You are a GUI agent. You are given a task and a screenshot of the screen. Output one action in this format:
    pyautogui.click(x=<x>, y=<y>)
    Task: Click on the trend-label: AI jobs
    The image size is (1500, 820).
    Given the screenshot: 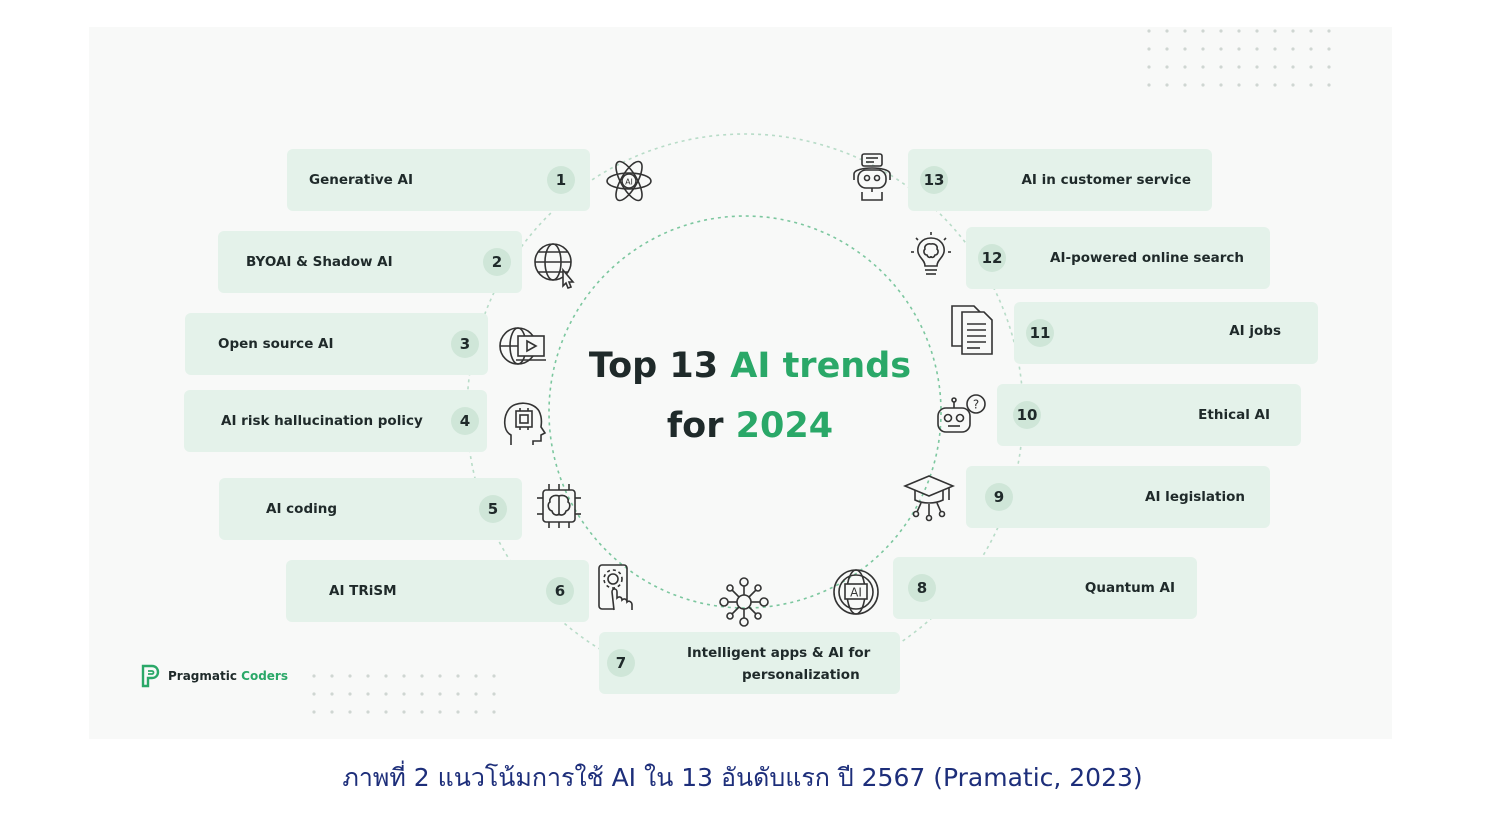 What is the action you would take?
    pyautogui.click(x=1255, y=331)
    